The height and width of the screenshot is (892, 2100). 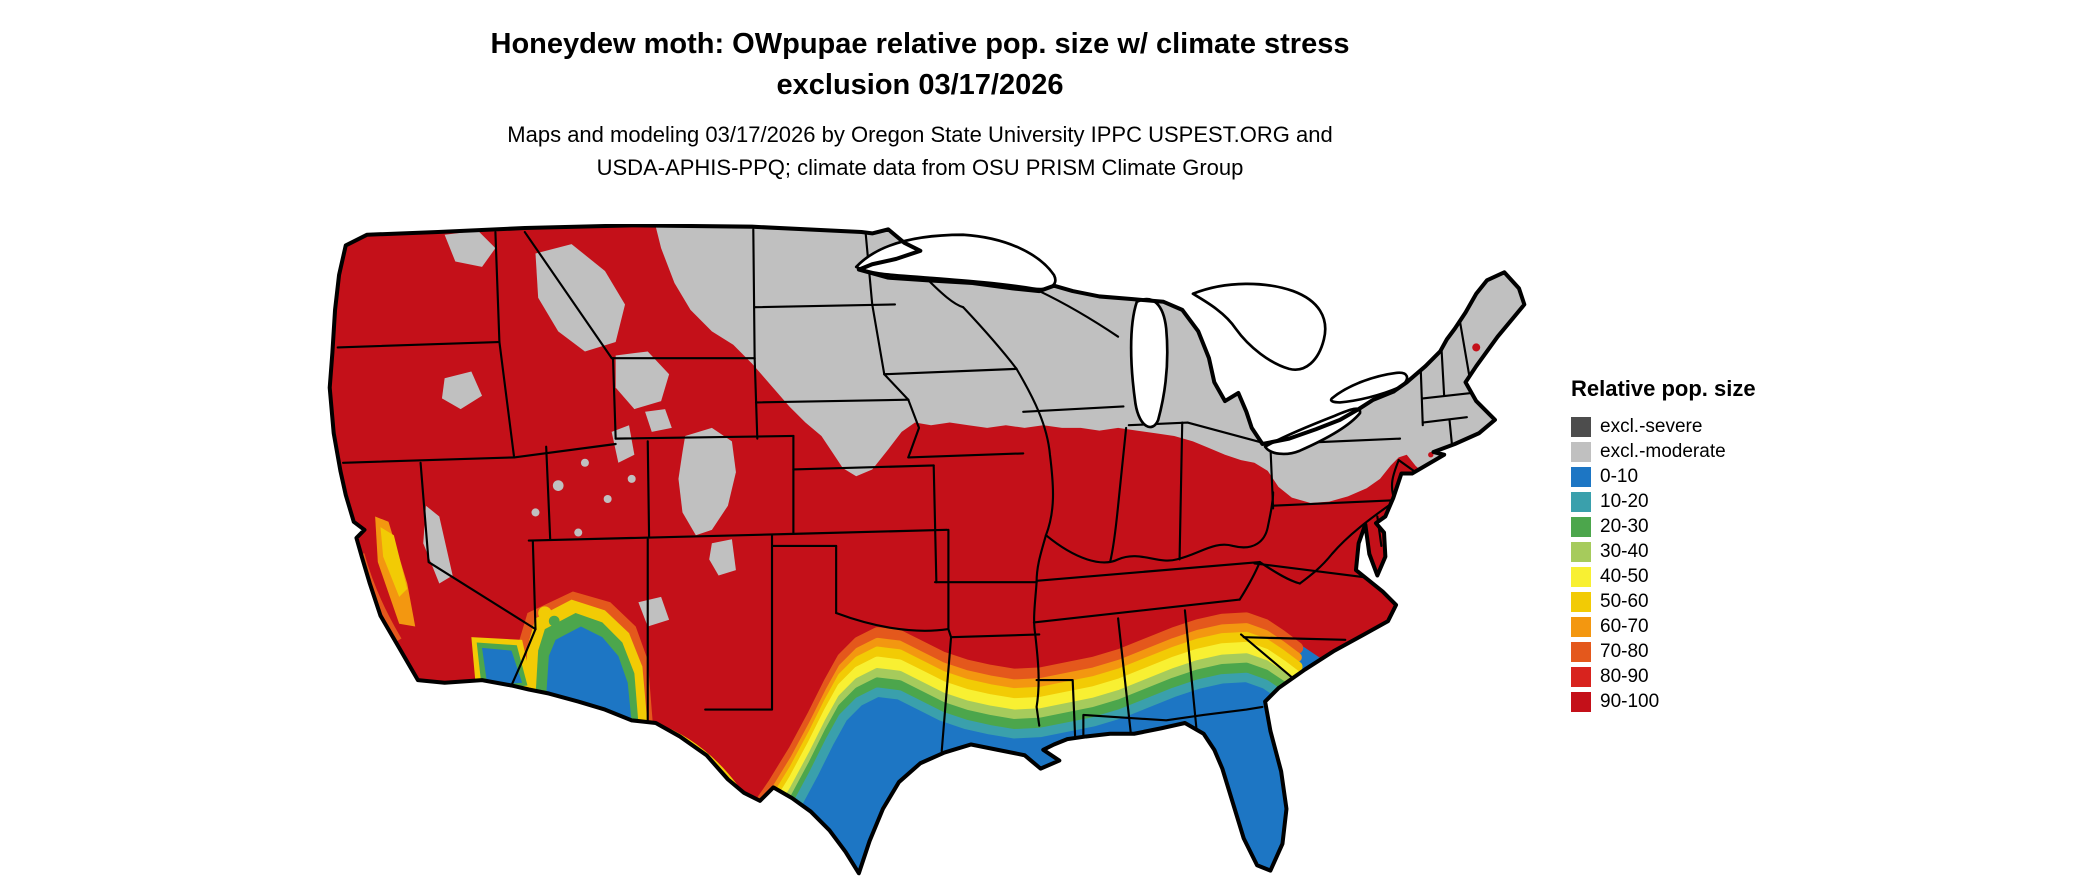 What do you see at coordinates (1624, 526) in the screenshot?
I see `legend-item-label: 20-30` at bounding box center [1624, 526].